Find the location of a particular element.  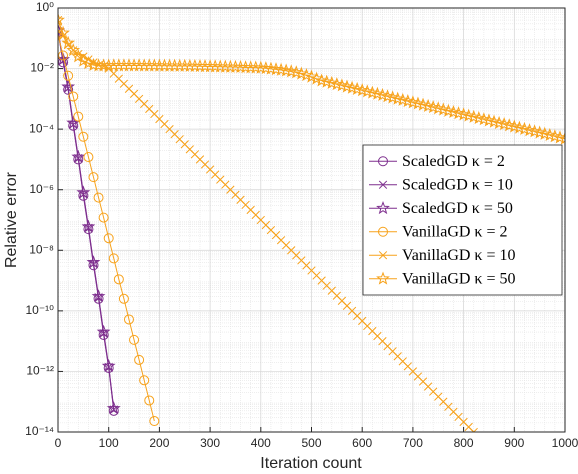

legend-label: VanillaGD κ = 10 is located at coordinates (459, 255).